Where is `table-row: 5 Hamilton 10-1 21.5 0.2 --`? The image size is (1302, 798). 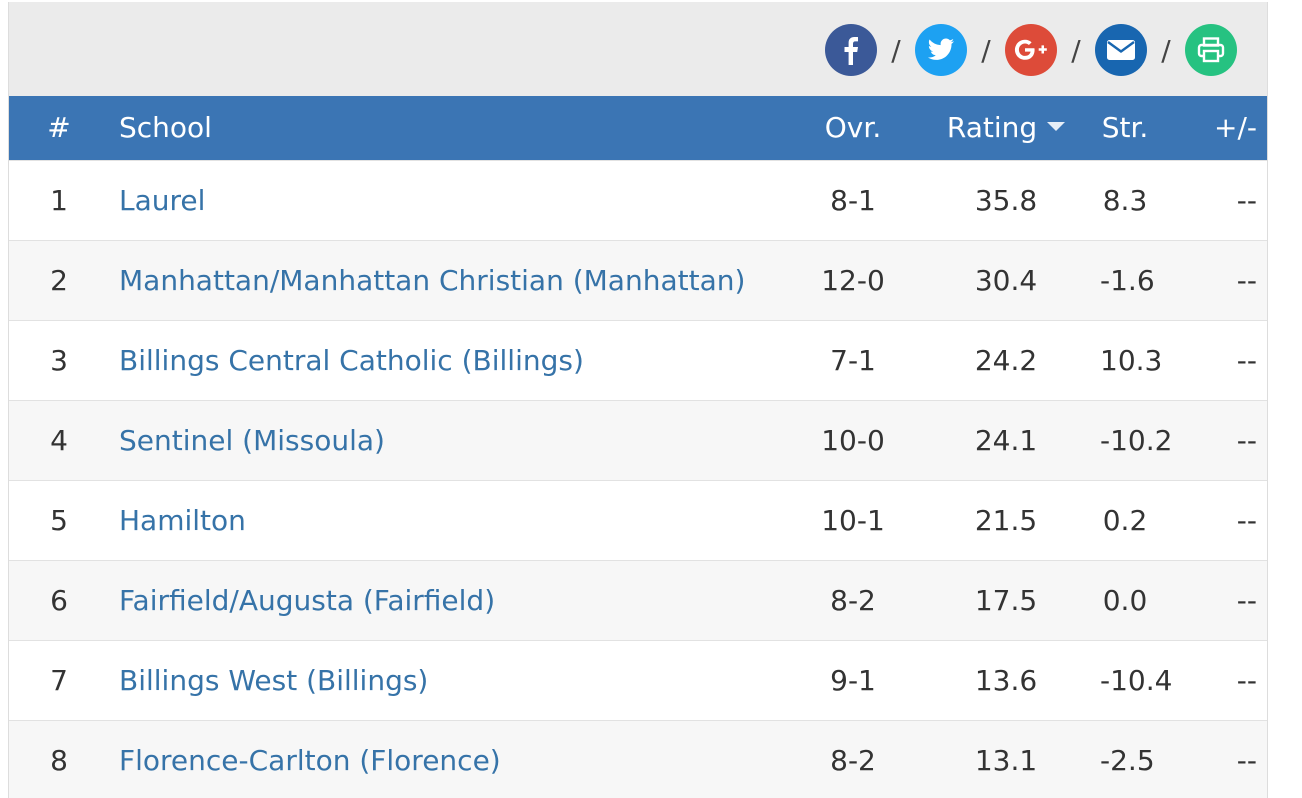
table-row: 5 Hamilton 10-1 21.5 0.2 -- is located at coordinates (638, 520).